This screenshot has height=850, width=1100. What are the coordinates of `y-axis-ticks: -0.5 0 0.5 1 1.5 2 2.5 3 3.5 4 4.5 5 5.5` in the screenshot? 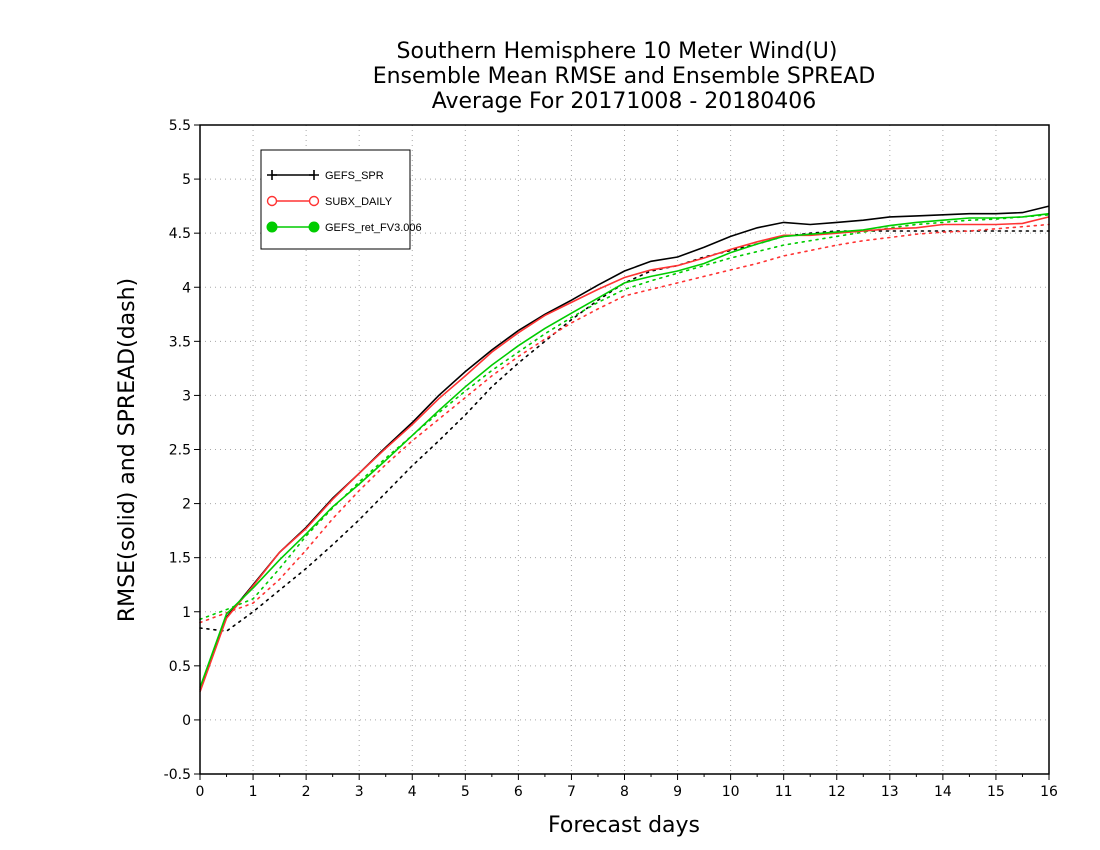 It's located at (182, 450).